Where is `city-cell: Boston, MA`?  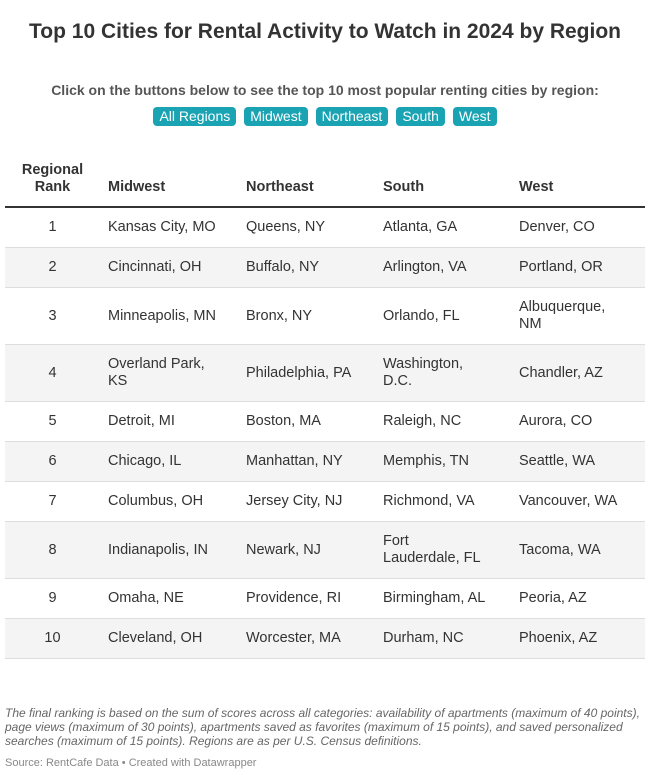 city-cell: Boston, MA is located at coordinates (306, 421).